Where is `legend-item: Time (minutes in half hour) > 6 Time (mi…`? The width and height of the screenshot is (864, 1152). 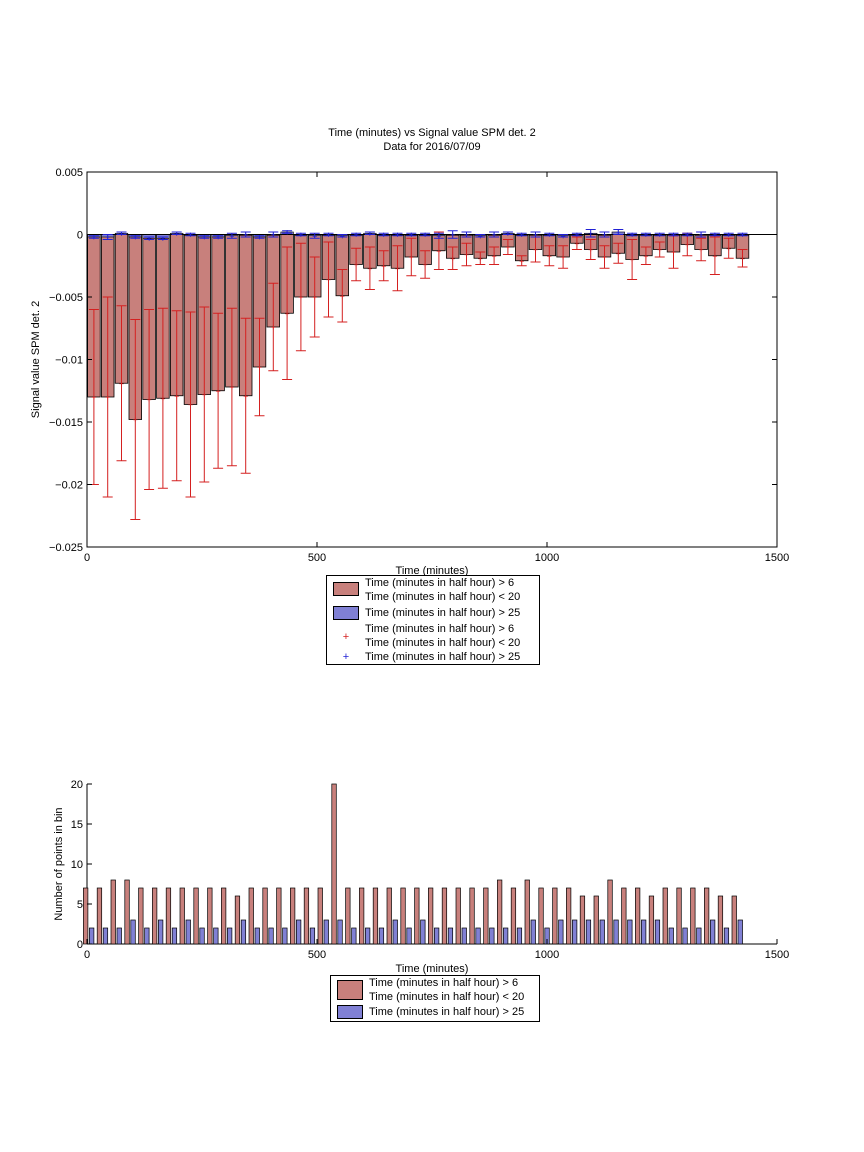
legend-item: Time (minutes in half hour) > 6 Time (mi… is located at coordinates (435, 990).